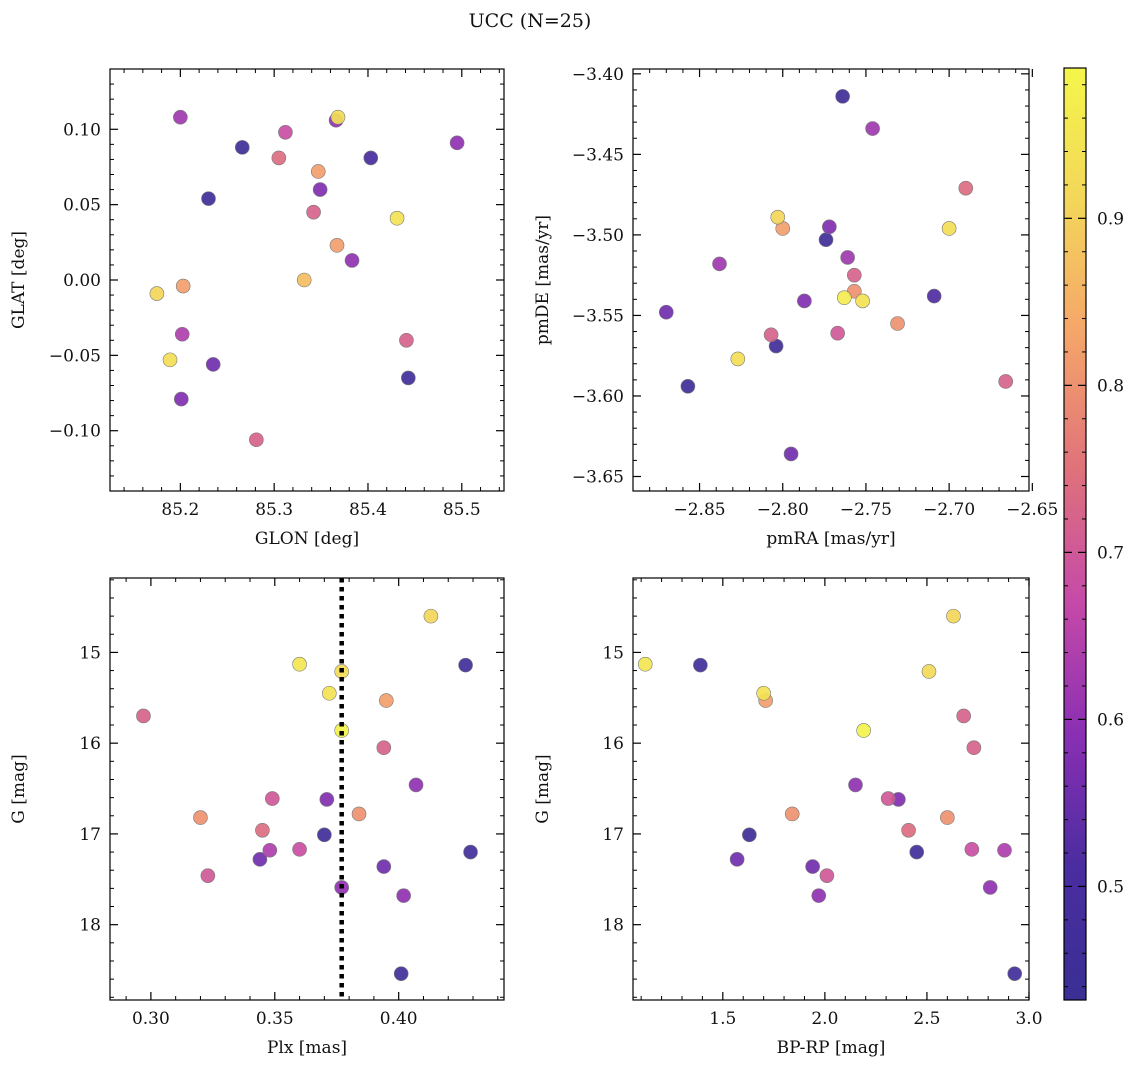 Image resolution: width=1136 pixels, height=1068 pixels. Describe the element at coordinates (543, 280) in the screenshot. I see `y-axis-label: pmDE [mas/yr]` at that location.